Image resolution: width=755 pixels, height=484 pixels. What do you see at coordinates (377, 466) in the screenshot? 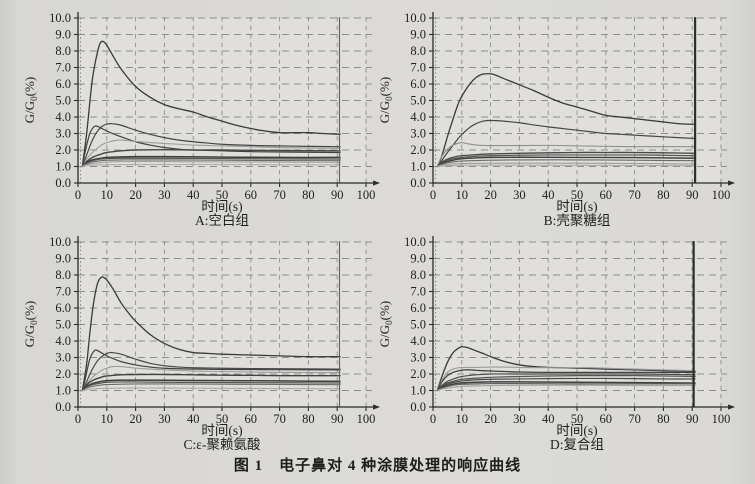
I see `figure-caption: 图 1 电子鼻对 4 种涂膜处理的响应曲线` at bounding box center [377, 466].